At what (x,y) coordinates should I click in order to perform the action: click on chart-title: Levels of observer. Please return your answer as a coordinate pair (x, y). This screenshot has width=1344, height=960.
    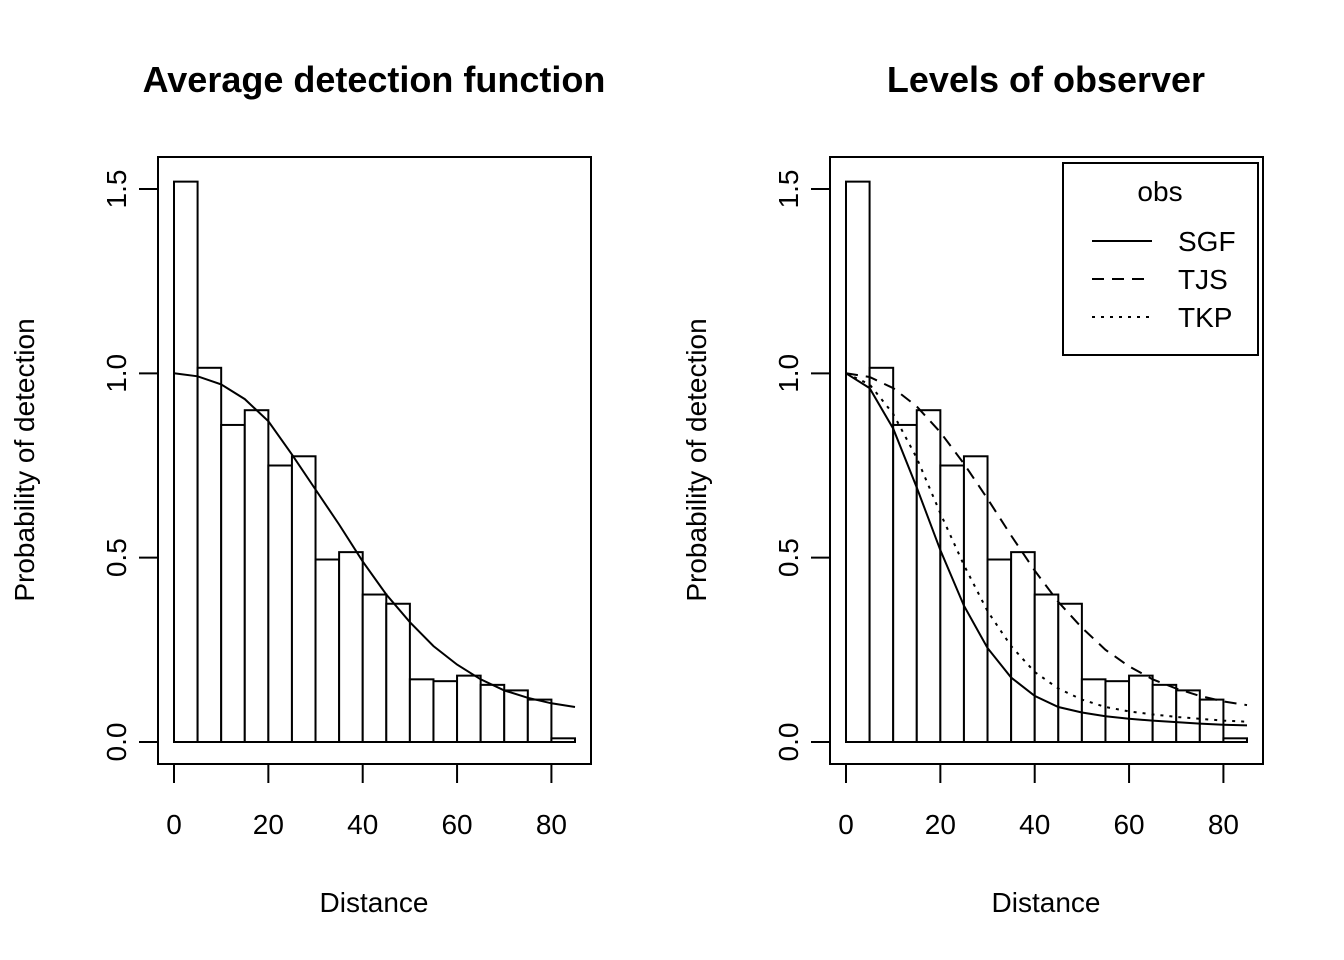
    Looking at the image, I should click on (1046, 79).